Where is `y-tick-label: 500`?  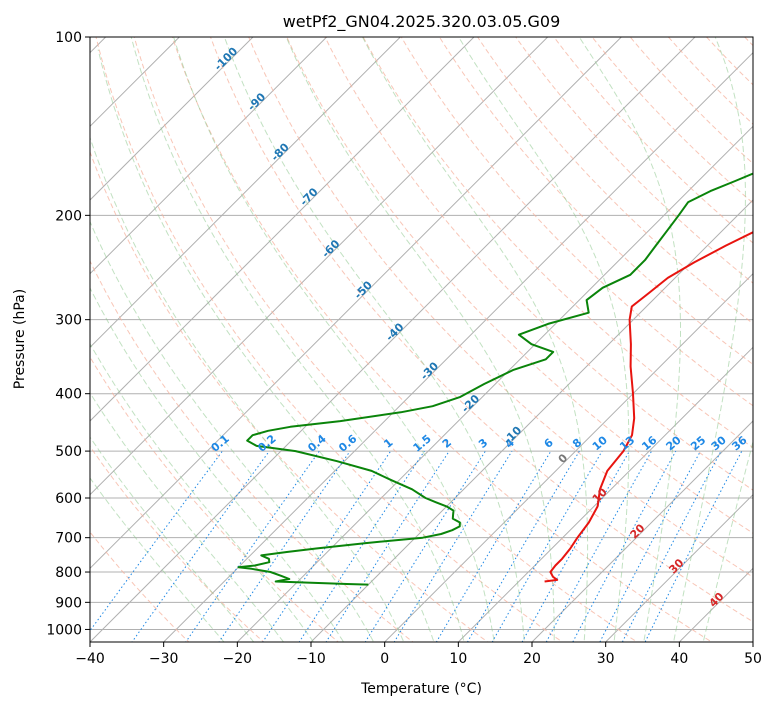 y-tick-label: 500 is located at coordinates (68, 452).